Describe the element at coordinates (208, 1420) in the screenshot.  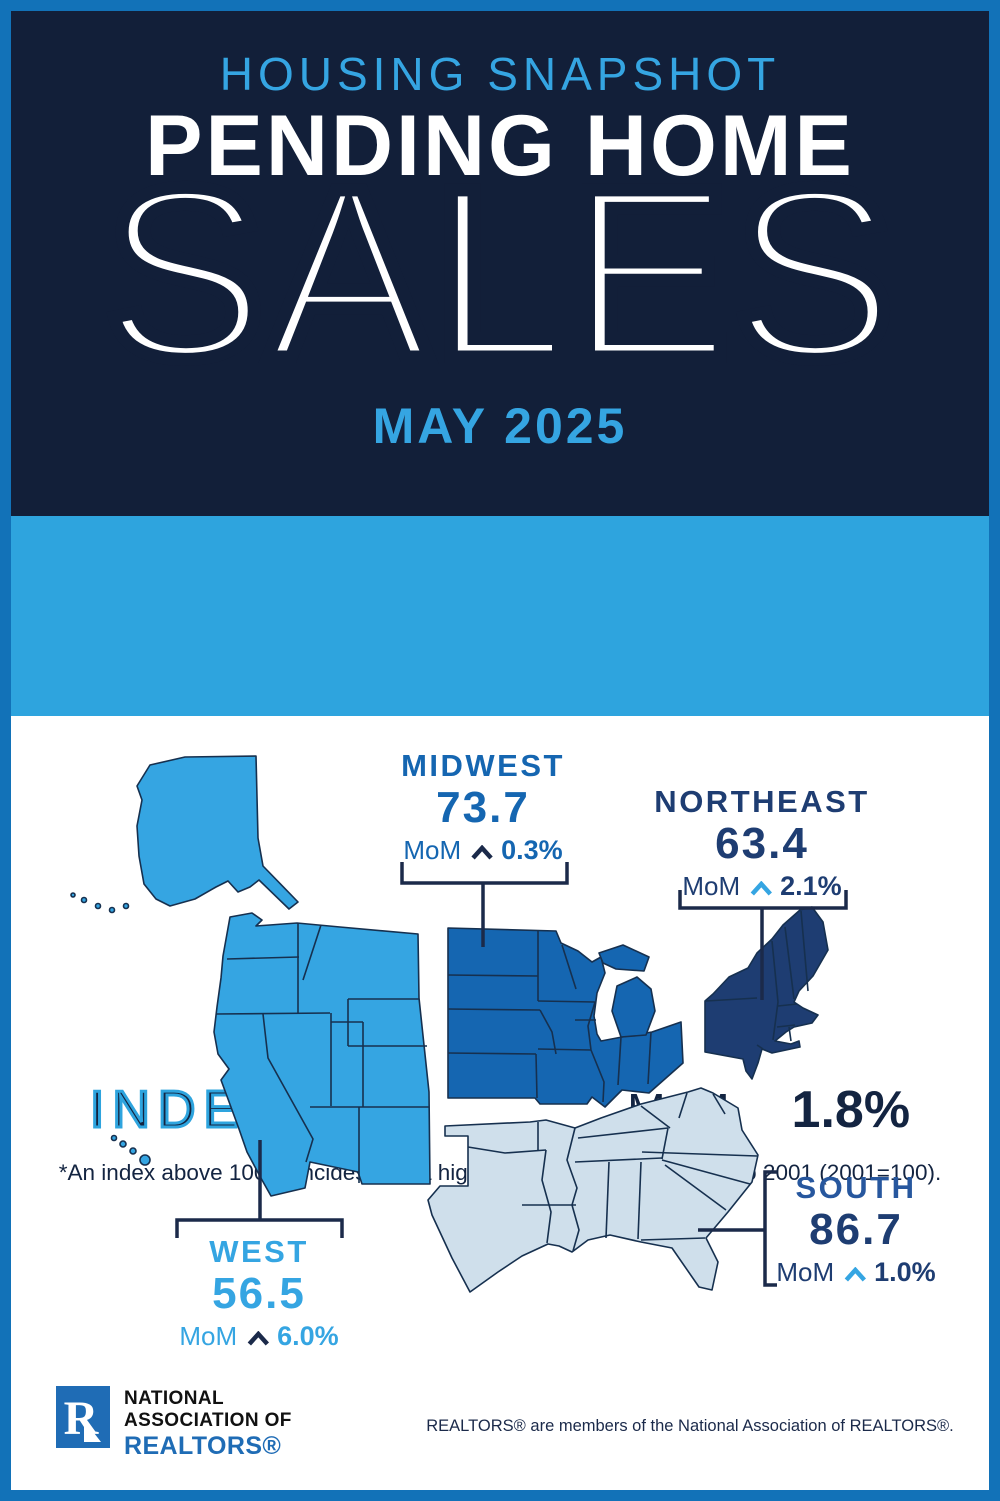
I see `logo-line: ASSOCIATION OF` at that location.